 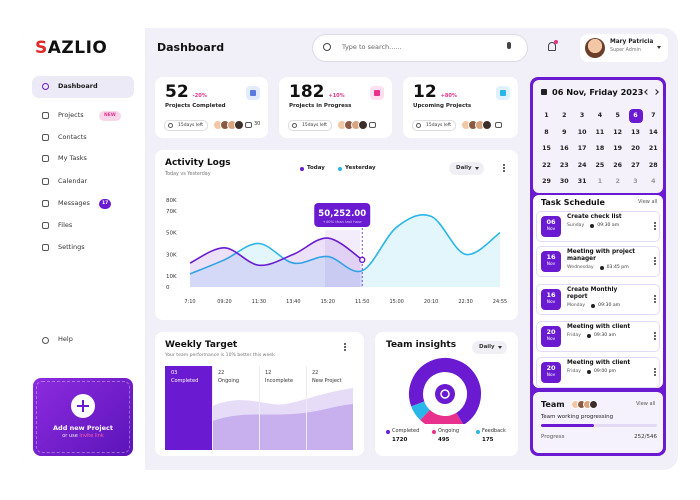 What do you see at coordinates (564, 132) in the screenshot?
I see `calendar-day: 9` at bounding box center [564, 132].